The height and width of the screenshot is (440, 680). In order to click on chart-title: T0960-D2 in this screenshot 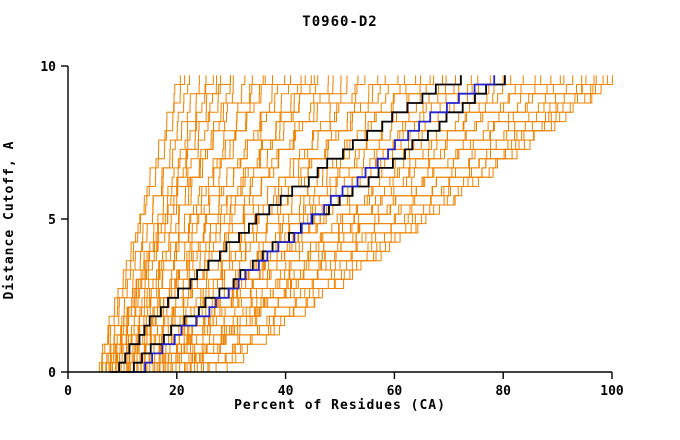, I will do `click(340, 22)`.